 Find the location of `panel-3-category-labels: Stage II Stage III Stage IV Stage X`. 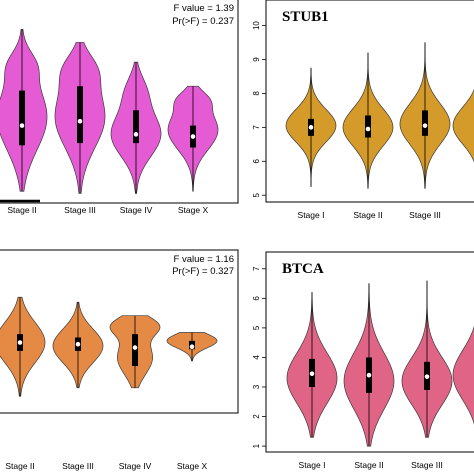

panel-3-category-labels: Stage II Stage III Stage IV Stage X is located at coordinates (106, 466).